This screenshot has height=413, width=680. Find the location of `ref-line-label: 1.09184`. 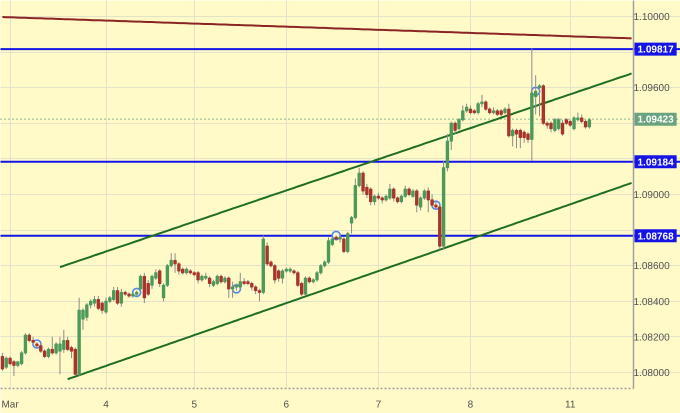

ref-line-label: 1.09184 is located at coordinates (656, 162).